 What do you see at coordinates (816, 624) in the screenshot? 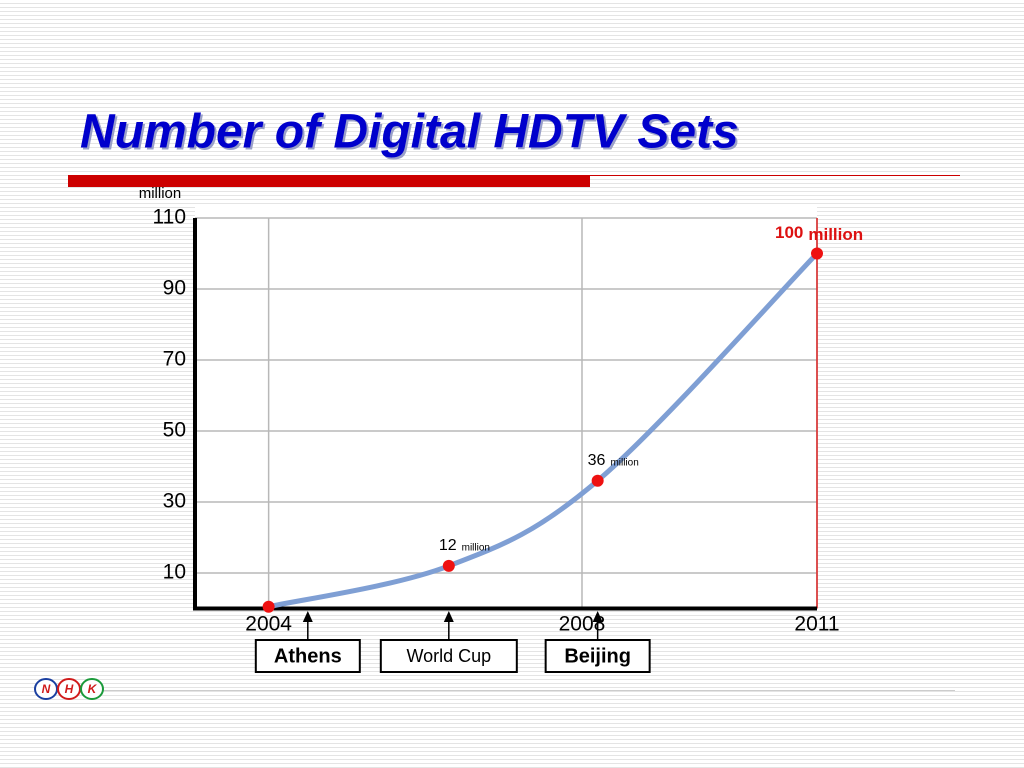
I see `x-tick-label: 2011` at bounding box center [816, 624].